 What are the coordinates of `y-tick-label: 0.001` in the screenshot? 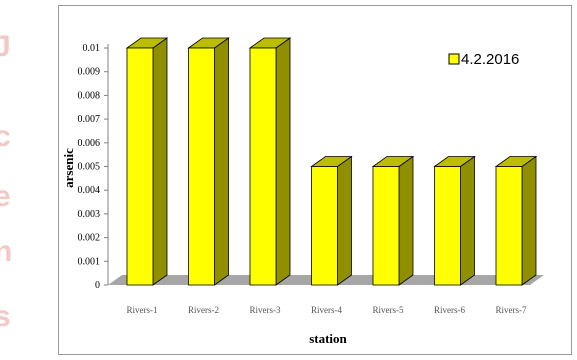 It's located at (89, 261).